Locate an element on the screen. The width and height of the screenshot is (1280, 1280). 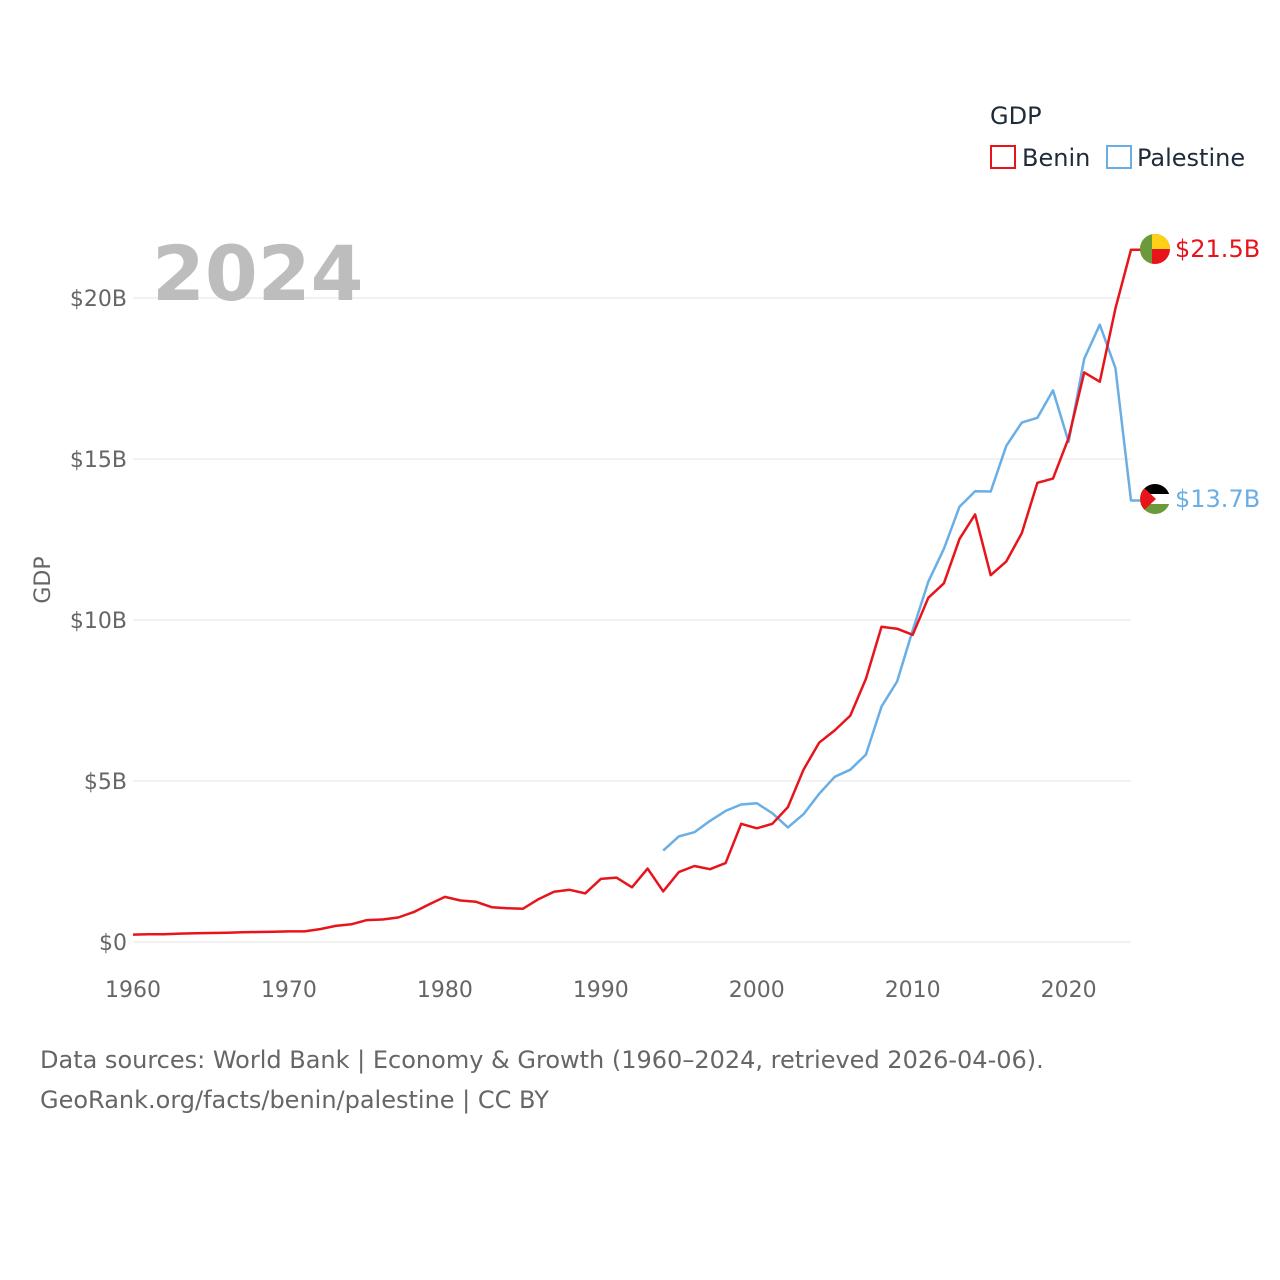
y-tick-label: $5B is located at coordinates (105, 782).